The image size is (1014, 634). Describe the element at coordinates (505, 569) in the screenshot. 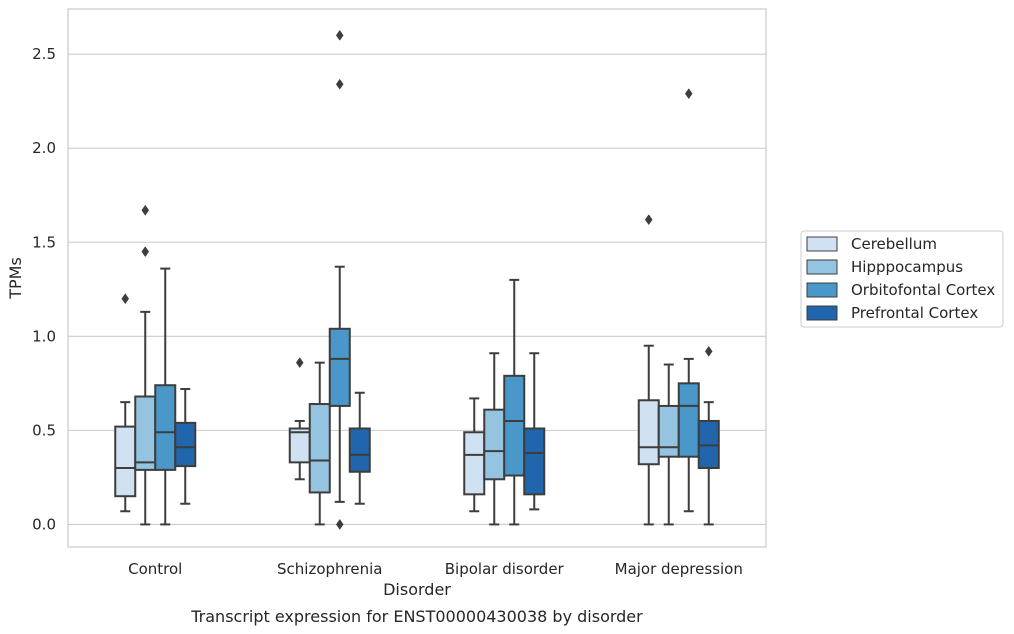

I see `x-tick-label: Bipolar disorder` at that location.